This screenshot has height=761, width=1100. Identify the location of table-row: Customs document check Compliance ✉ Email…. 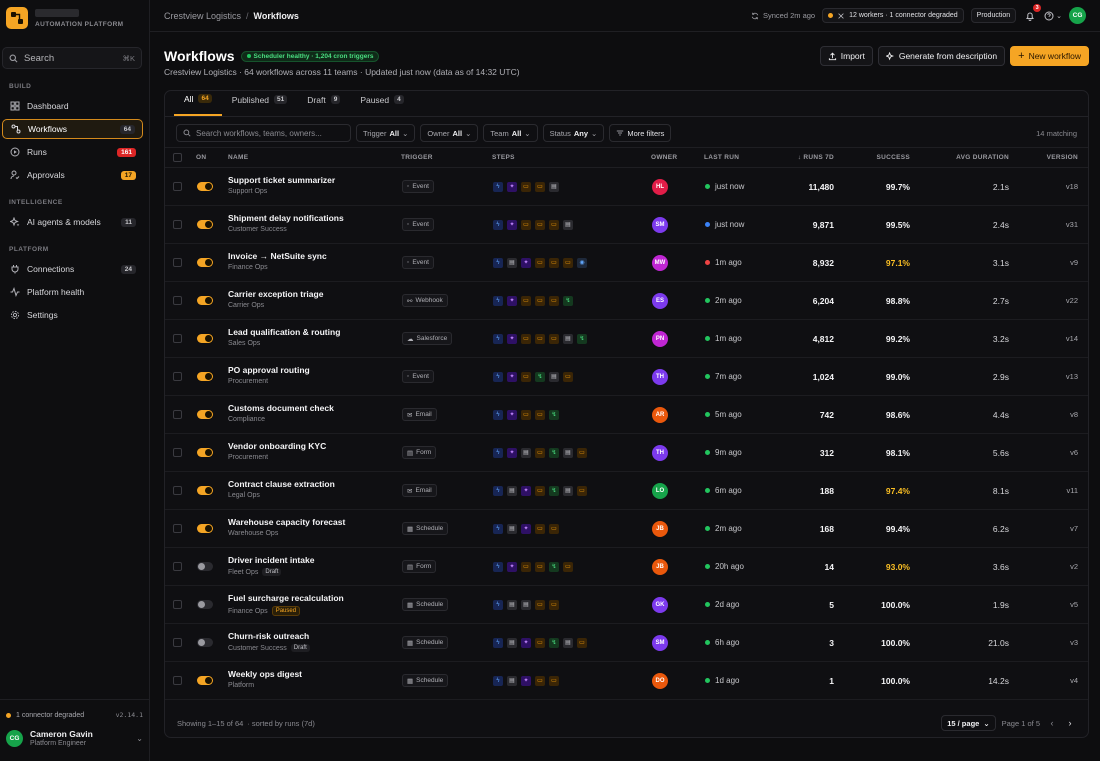
(626, 415).